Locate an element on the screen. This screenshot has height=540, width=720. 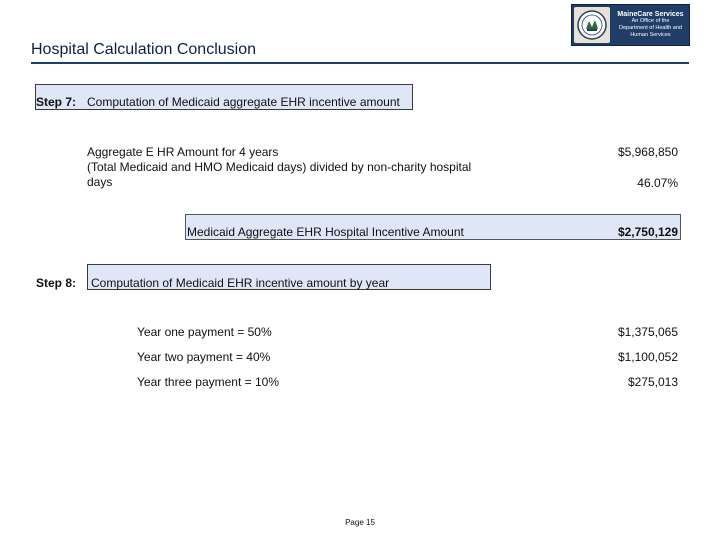
step8-label: Step 8: is located at coordinates (56, 283).